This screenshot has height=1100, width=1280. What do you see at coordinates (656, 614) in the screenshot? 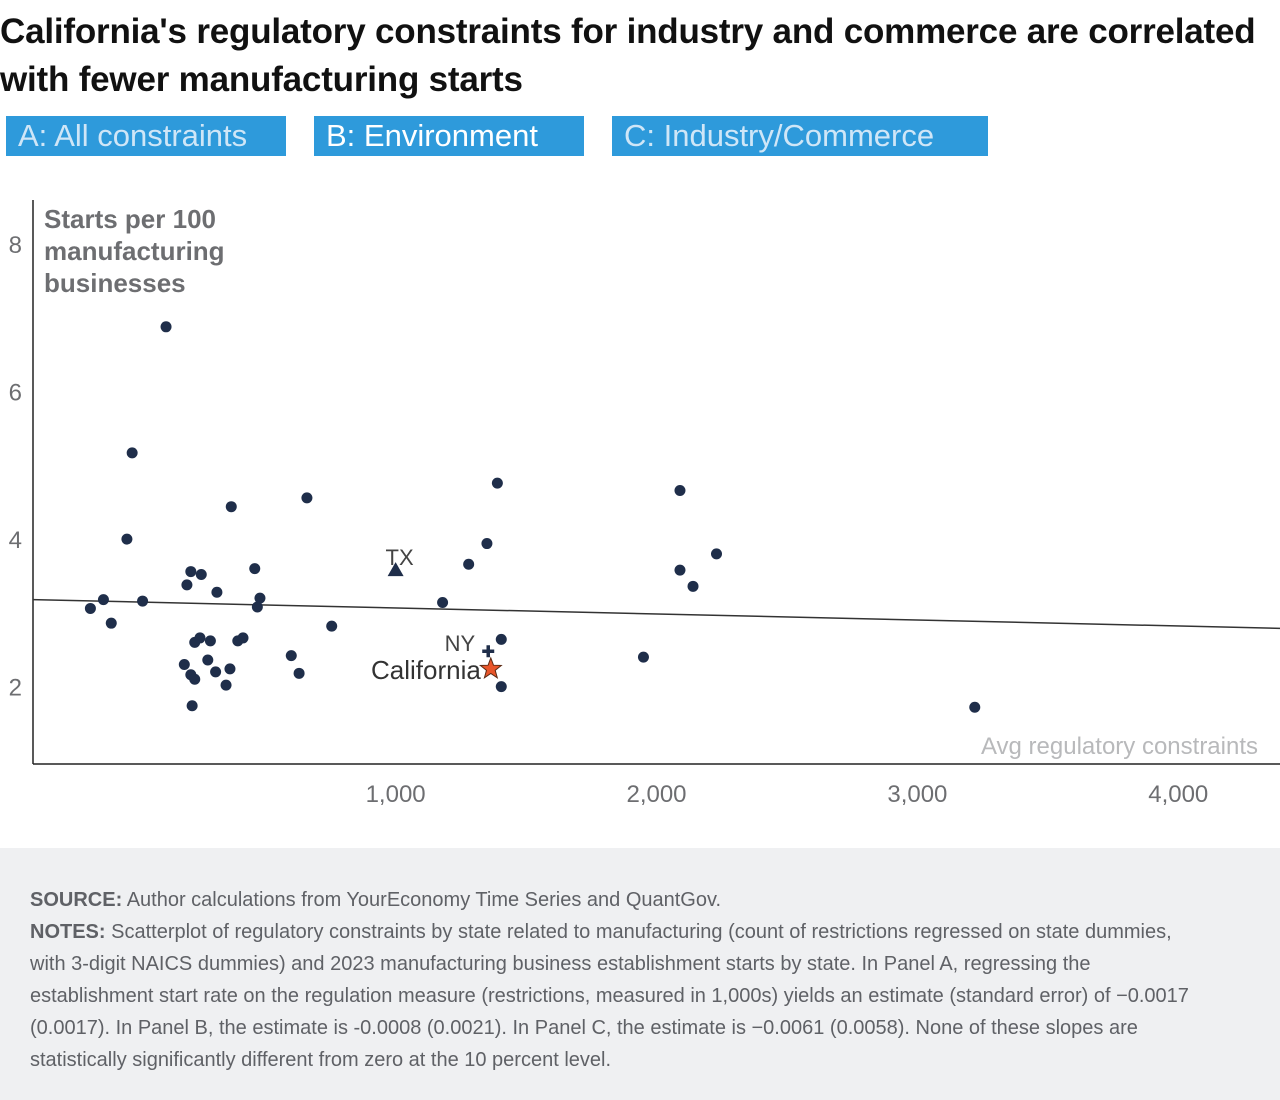
I see `trend-line` at bounding box center [656, 614].